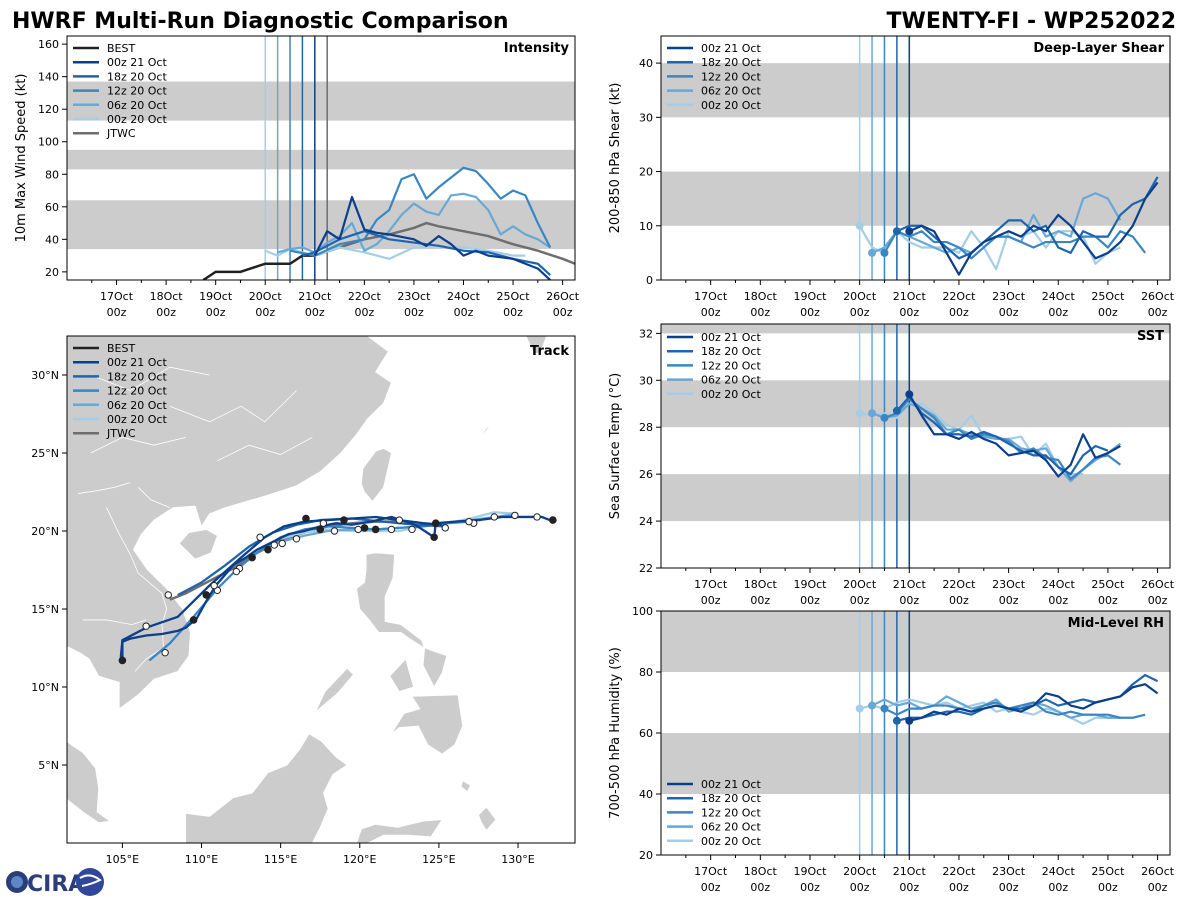 This screenshot has height=900, width=1200. What do you see at coordinates (414, 296) in the screenshot?
I see `x-tick-label-day: 23Oct` at bounding box center [414, 296].